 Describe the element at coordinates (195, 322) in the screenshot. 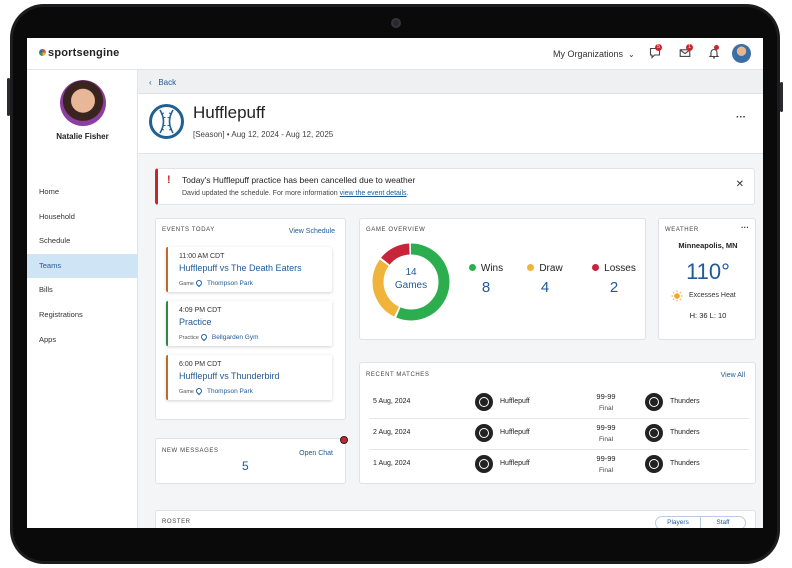

I see `event-title: Practice` at that location.